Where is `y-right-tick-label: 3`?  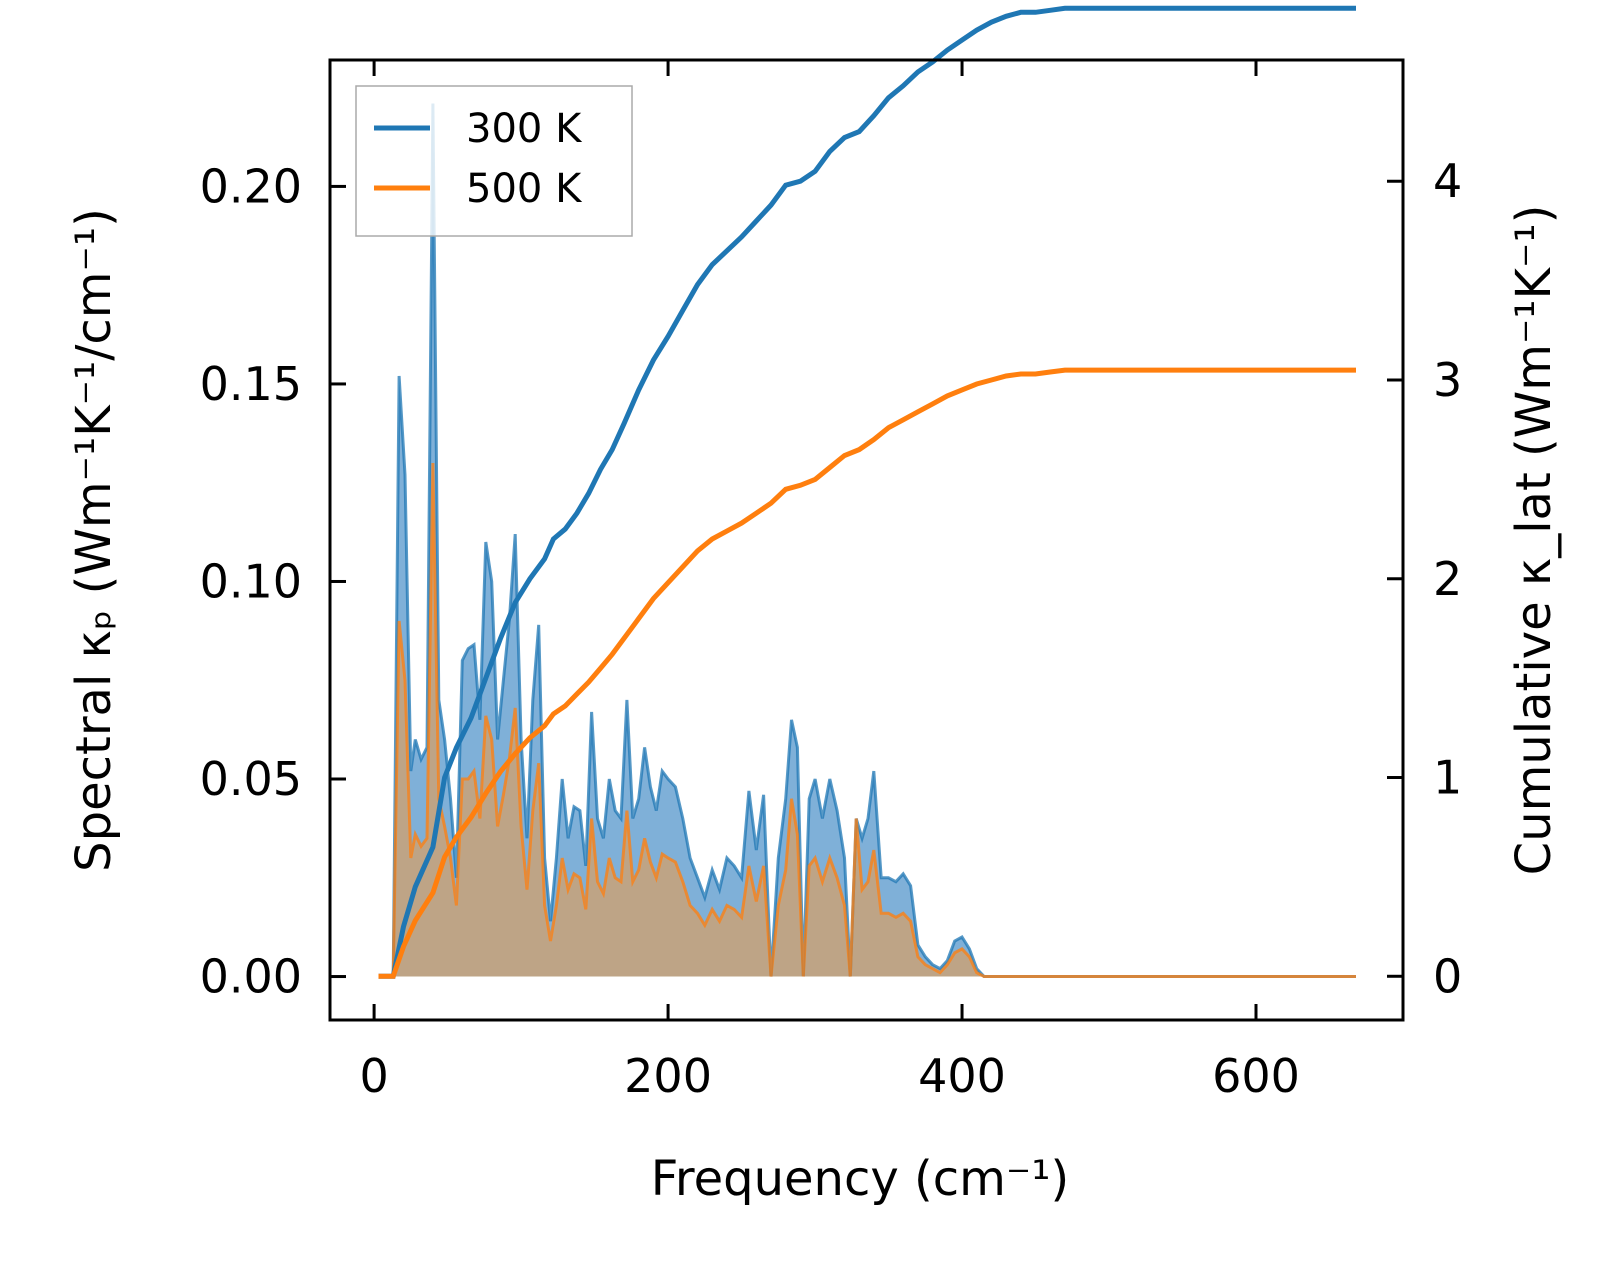 y-right-tick-label: 3 is located at coordinates (1447, 380).